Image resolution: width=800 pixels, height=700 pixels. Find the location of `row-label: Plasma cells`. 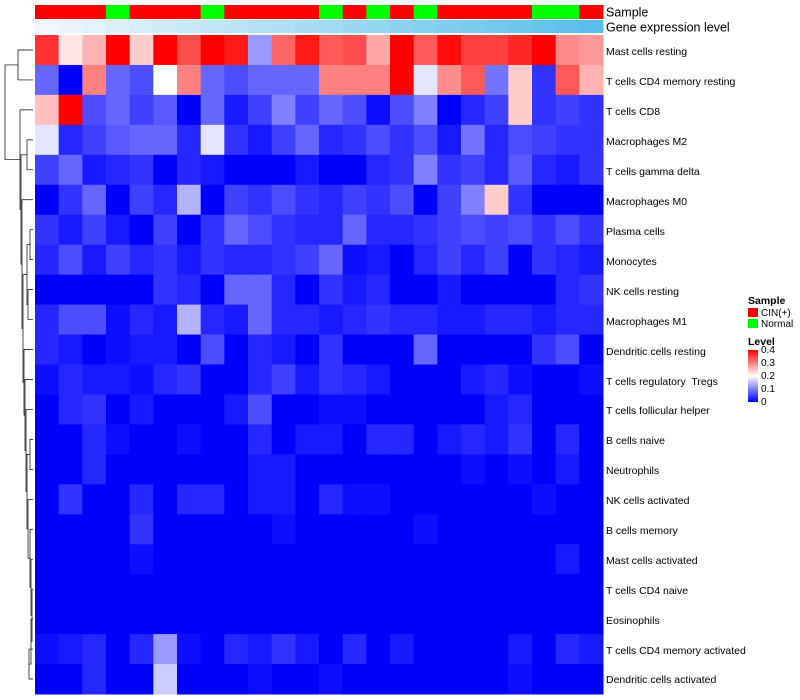

row-label: Plasma cells is located at coordinates (635, 232).